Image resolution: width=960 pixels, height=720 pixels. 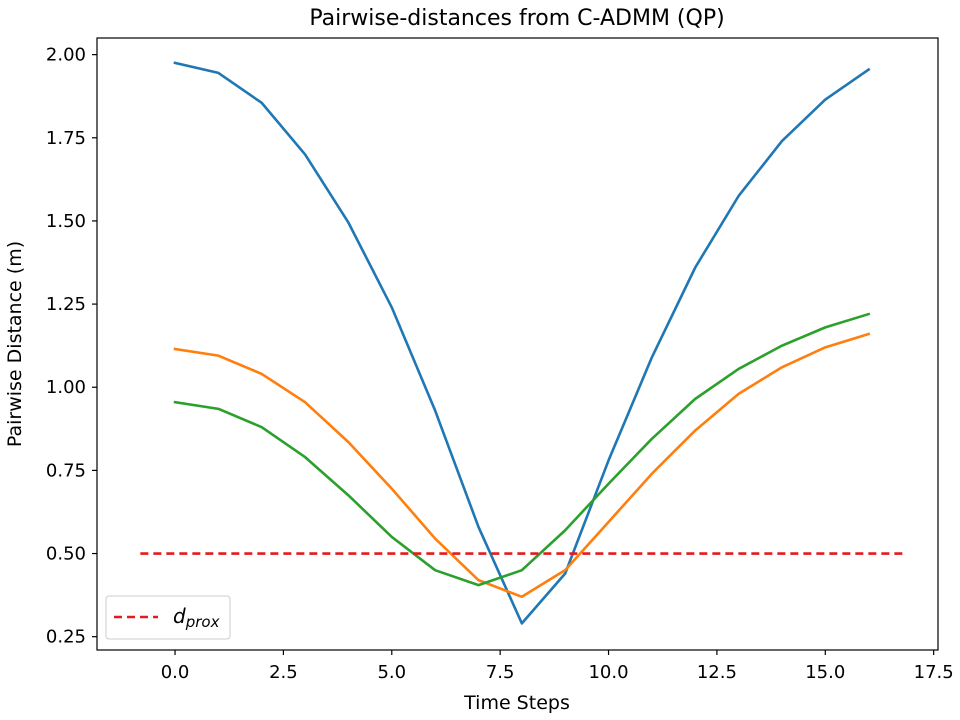 I want to click on x-tick-label: 5.0, so click(x=391, y=672).